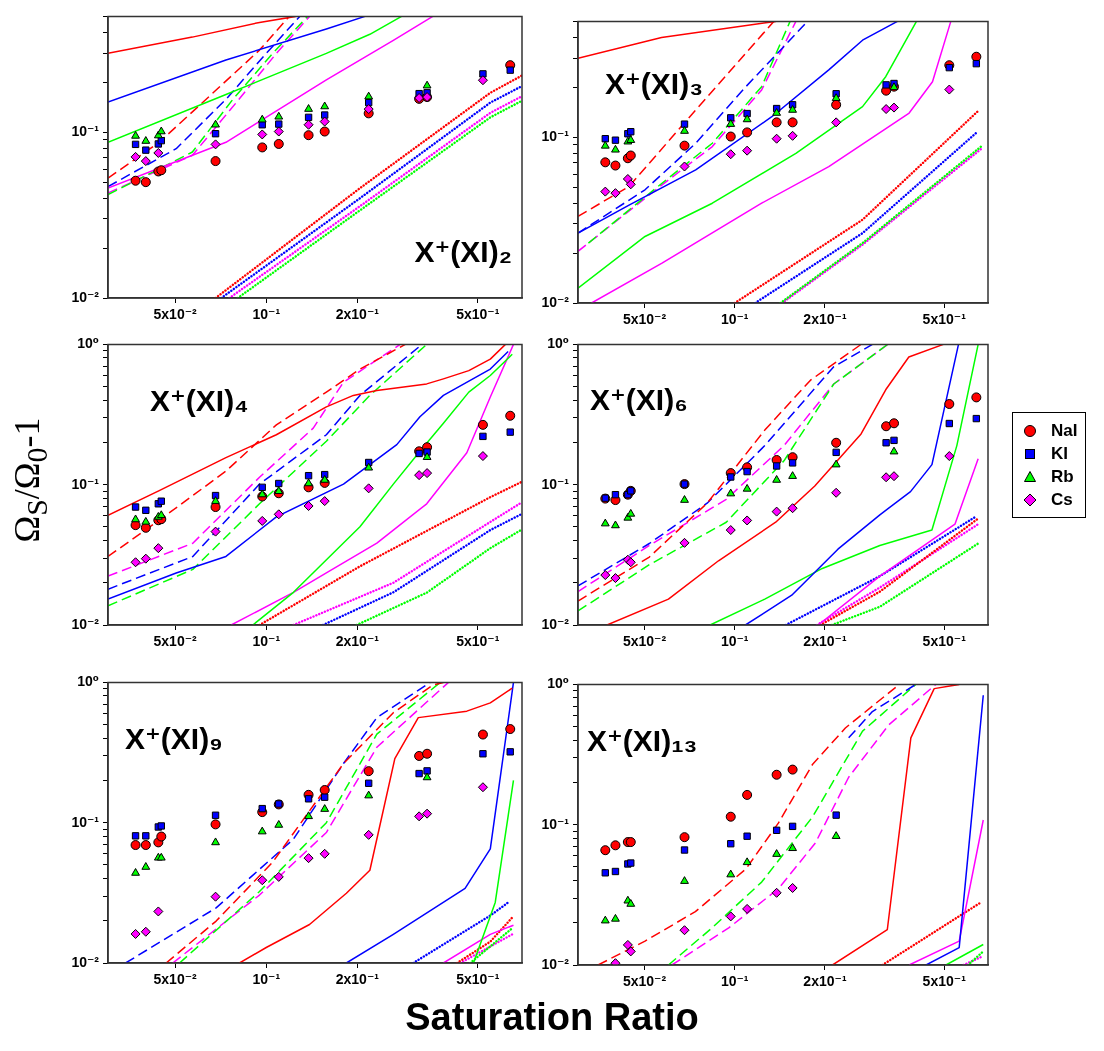 Image resolution: width=1104 pixels, height=1051 pixels. What do you see at coordinates (1062, 499) in the screenshot?
I see `legend-label: Cs` at bounding box center [1062, 499].